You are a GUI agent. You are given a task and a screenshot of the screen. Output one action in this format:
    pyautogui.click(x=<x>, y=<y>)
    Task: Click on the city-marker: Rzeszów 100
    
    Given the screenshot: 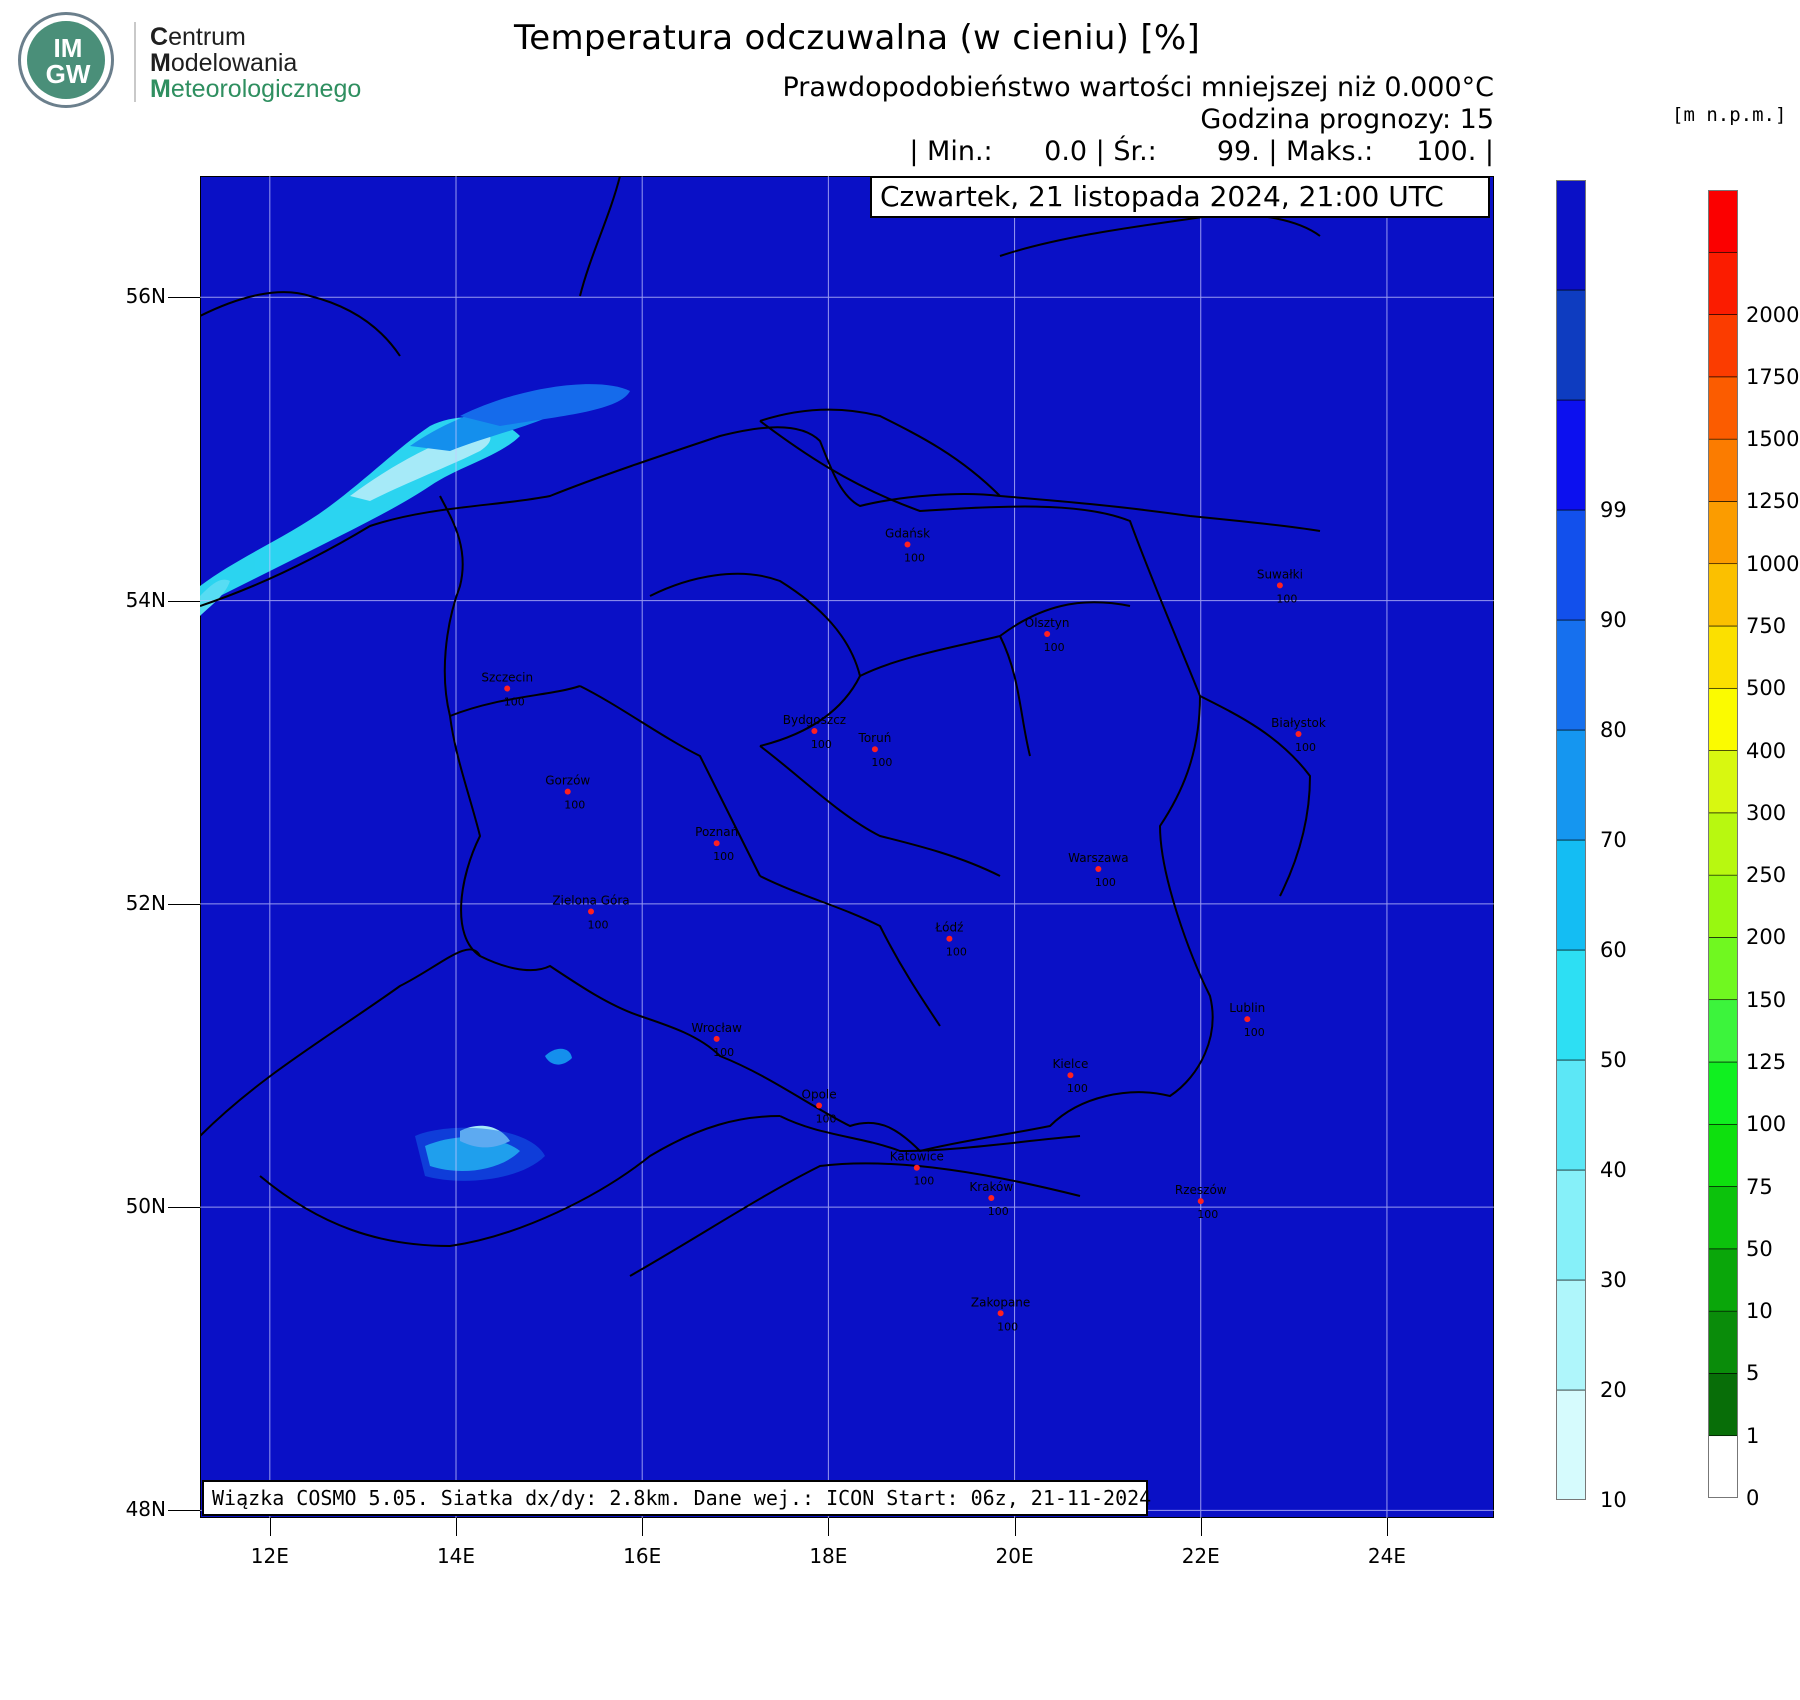 What is the action you would take?
    pyautogui.click(x=1201, y=1202)
    